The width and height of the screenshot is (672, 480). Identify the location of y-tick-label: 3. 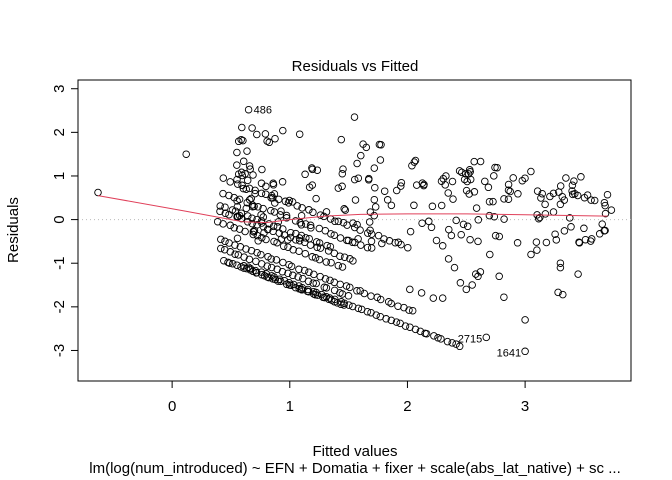
(59, 89).